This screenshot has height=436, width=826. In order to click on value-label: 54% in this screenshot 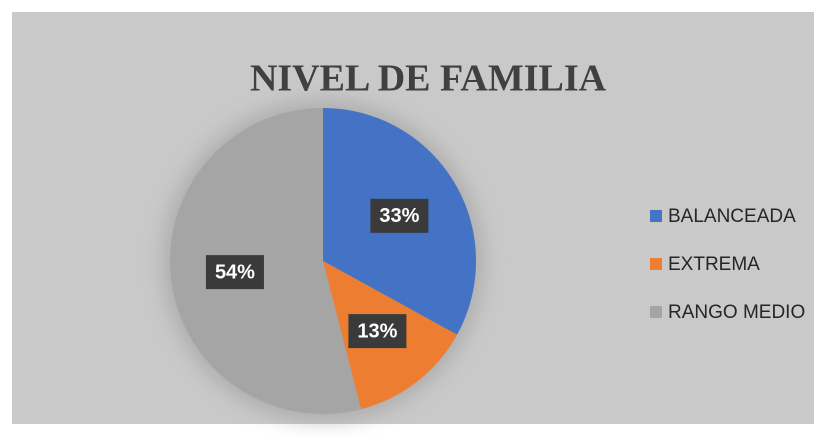, I will do `click(235, 272)`.